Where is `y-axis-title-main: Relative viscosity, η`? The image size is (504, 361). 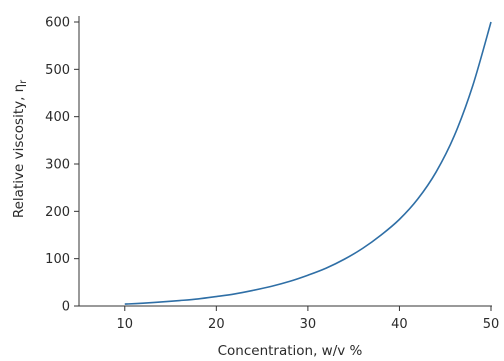 y-axis-title-main: Relative viscosity, η is located at coordinates (19, 151).